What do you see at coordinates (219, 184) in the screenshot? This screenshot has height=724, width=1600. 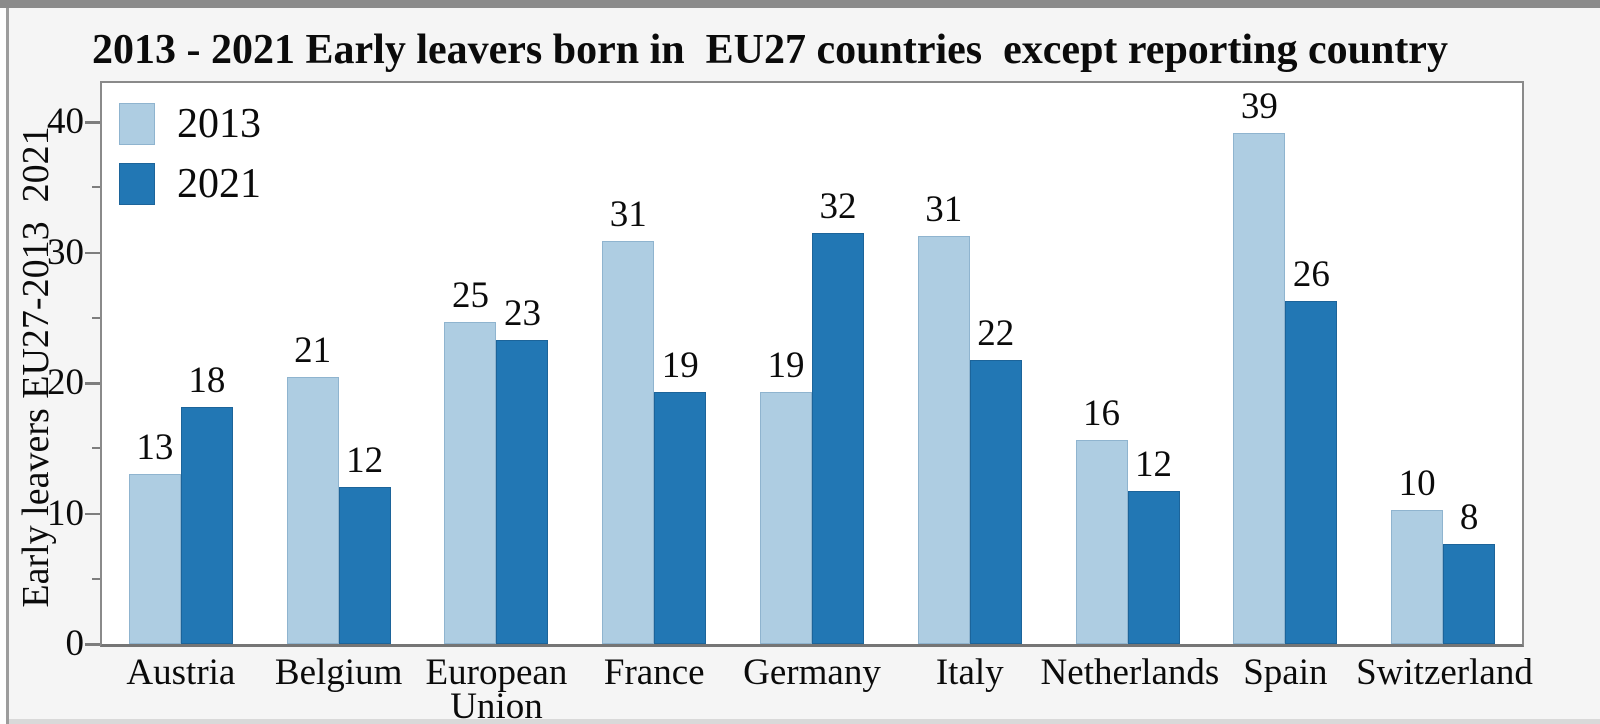 I see `legend-label: 2021` at bounding box center [219, 184].